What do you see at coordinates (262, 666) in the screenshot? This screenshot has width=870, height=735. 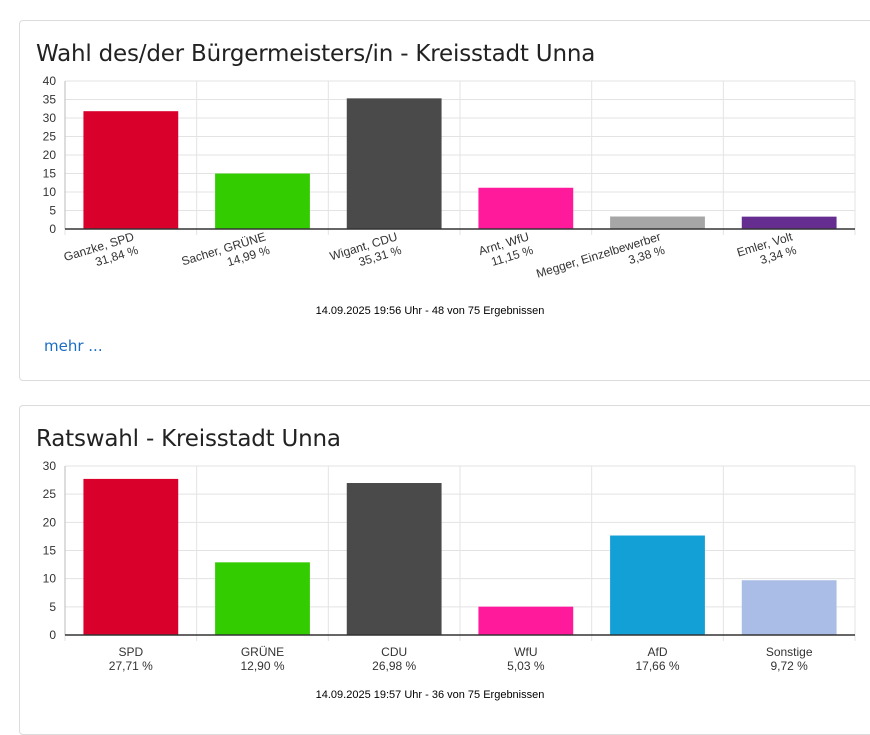 I see `data-label: 12,90 %` at bounding box center [262, 666].